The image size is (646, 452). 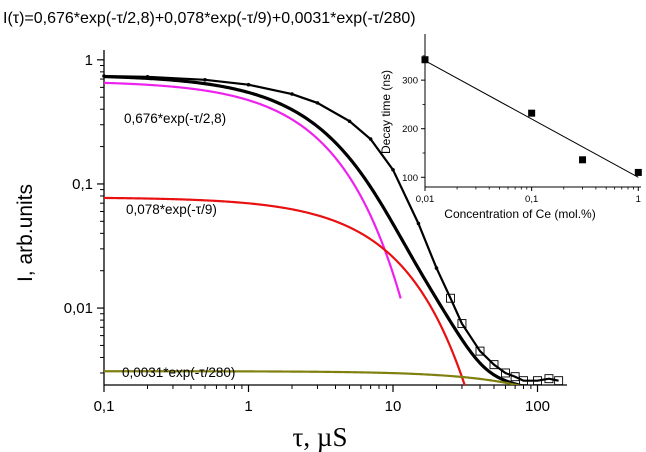 What do you see at coordinates (25, 233) in the screenshot?
I see `y-axis-label: I, arb.units` at bounding box center [25, 233].